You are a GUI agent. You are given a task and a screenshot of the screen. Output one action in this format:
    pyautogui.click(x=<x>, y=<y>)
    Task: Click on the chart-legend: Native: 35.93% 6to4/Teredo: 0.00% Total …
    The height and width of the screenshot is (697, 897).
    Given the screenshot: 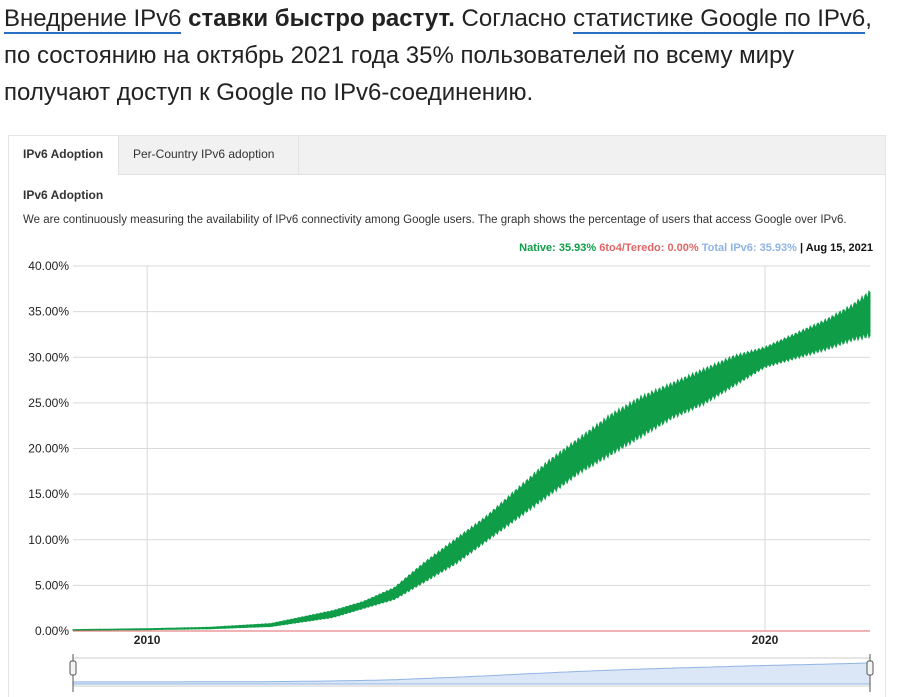 What is the action you would take?
    pyautogui.click(x=696, y=248)
    